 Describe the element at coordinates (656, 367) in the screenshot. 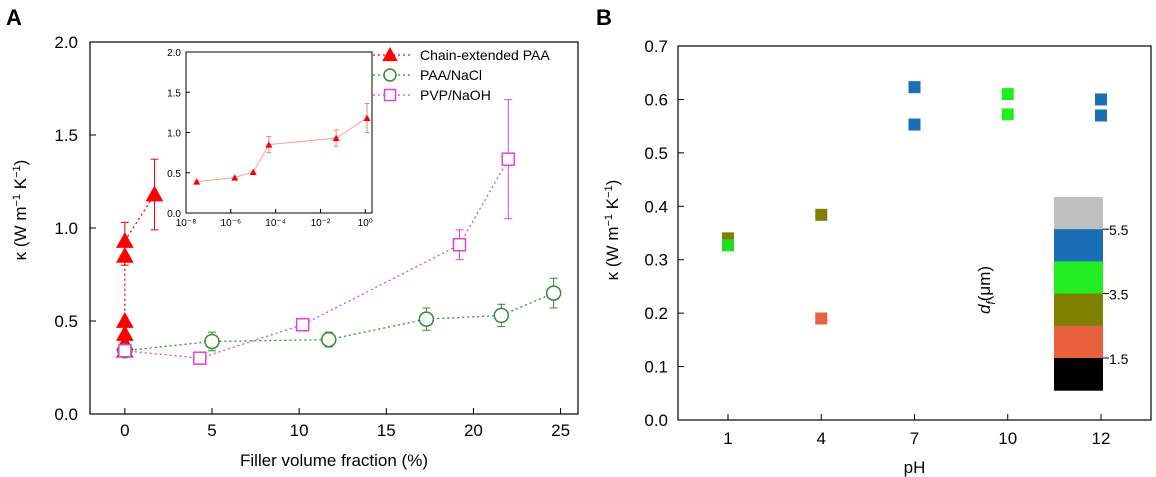

I see `y-tick-label-b: 0.1` at that location.